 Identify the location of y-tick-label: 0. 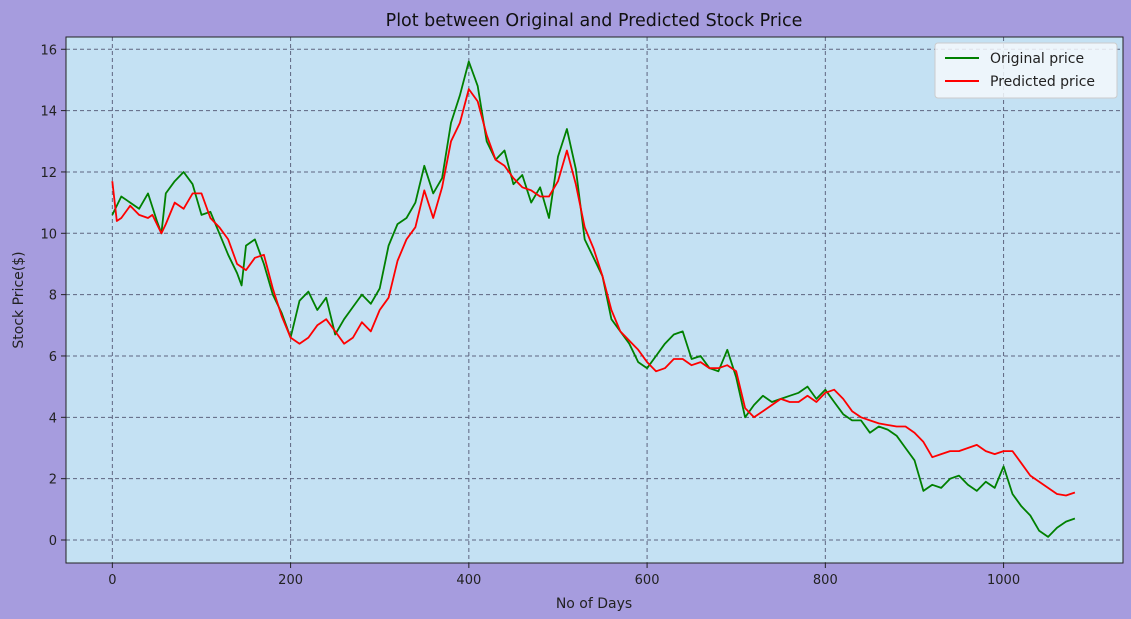
(53, 541).